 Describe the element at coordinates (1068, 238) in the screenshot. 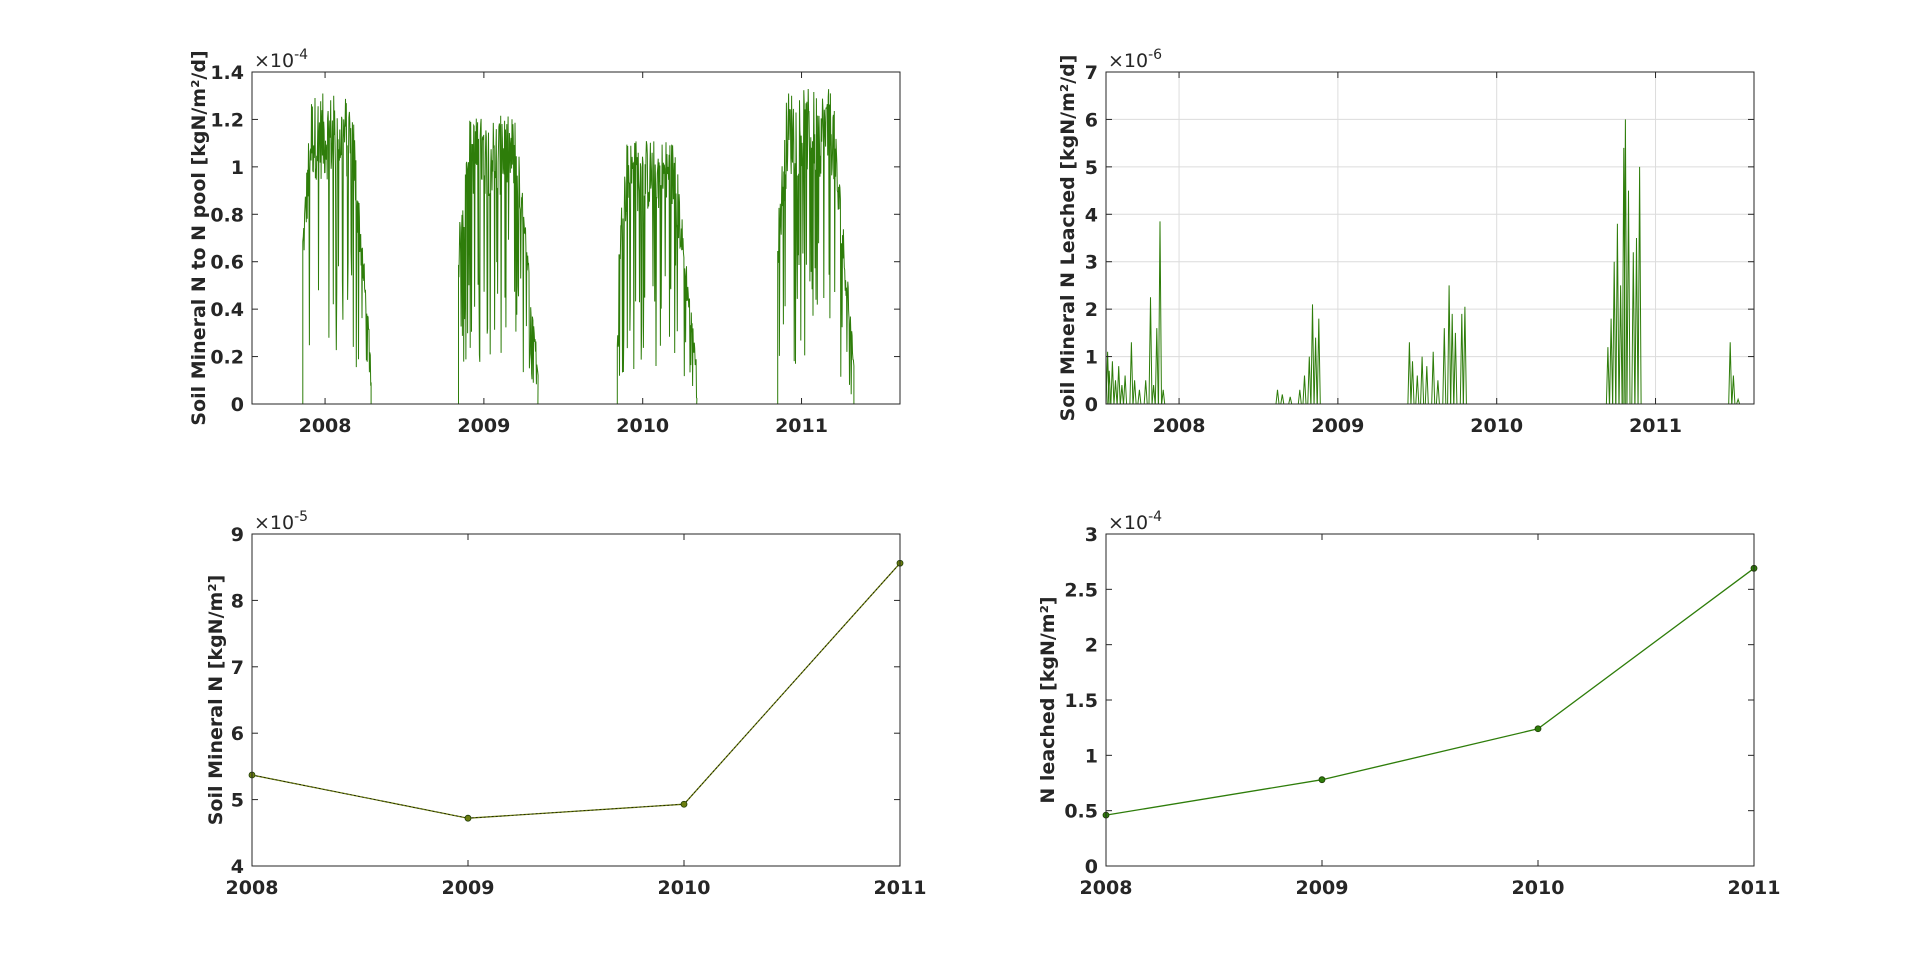

I see `y-axis-label: Soil Mineral N Leached [kgN/m²/d]` at that location.